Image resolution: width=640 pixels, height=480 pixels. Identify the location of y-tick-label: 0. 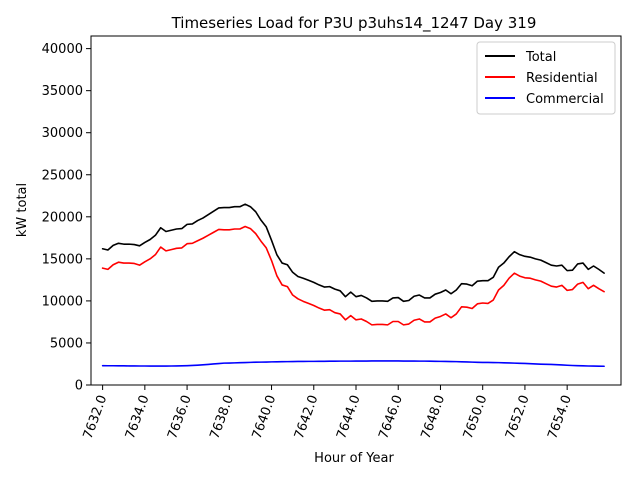
(79, 386).